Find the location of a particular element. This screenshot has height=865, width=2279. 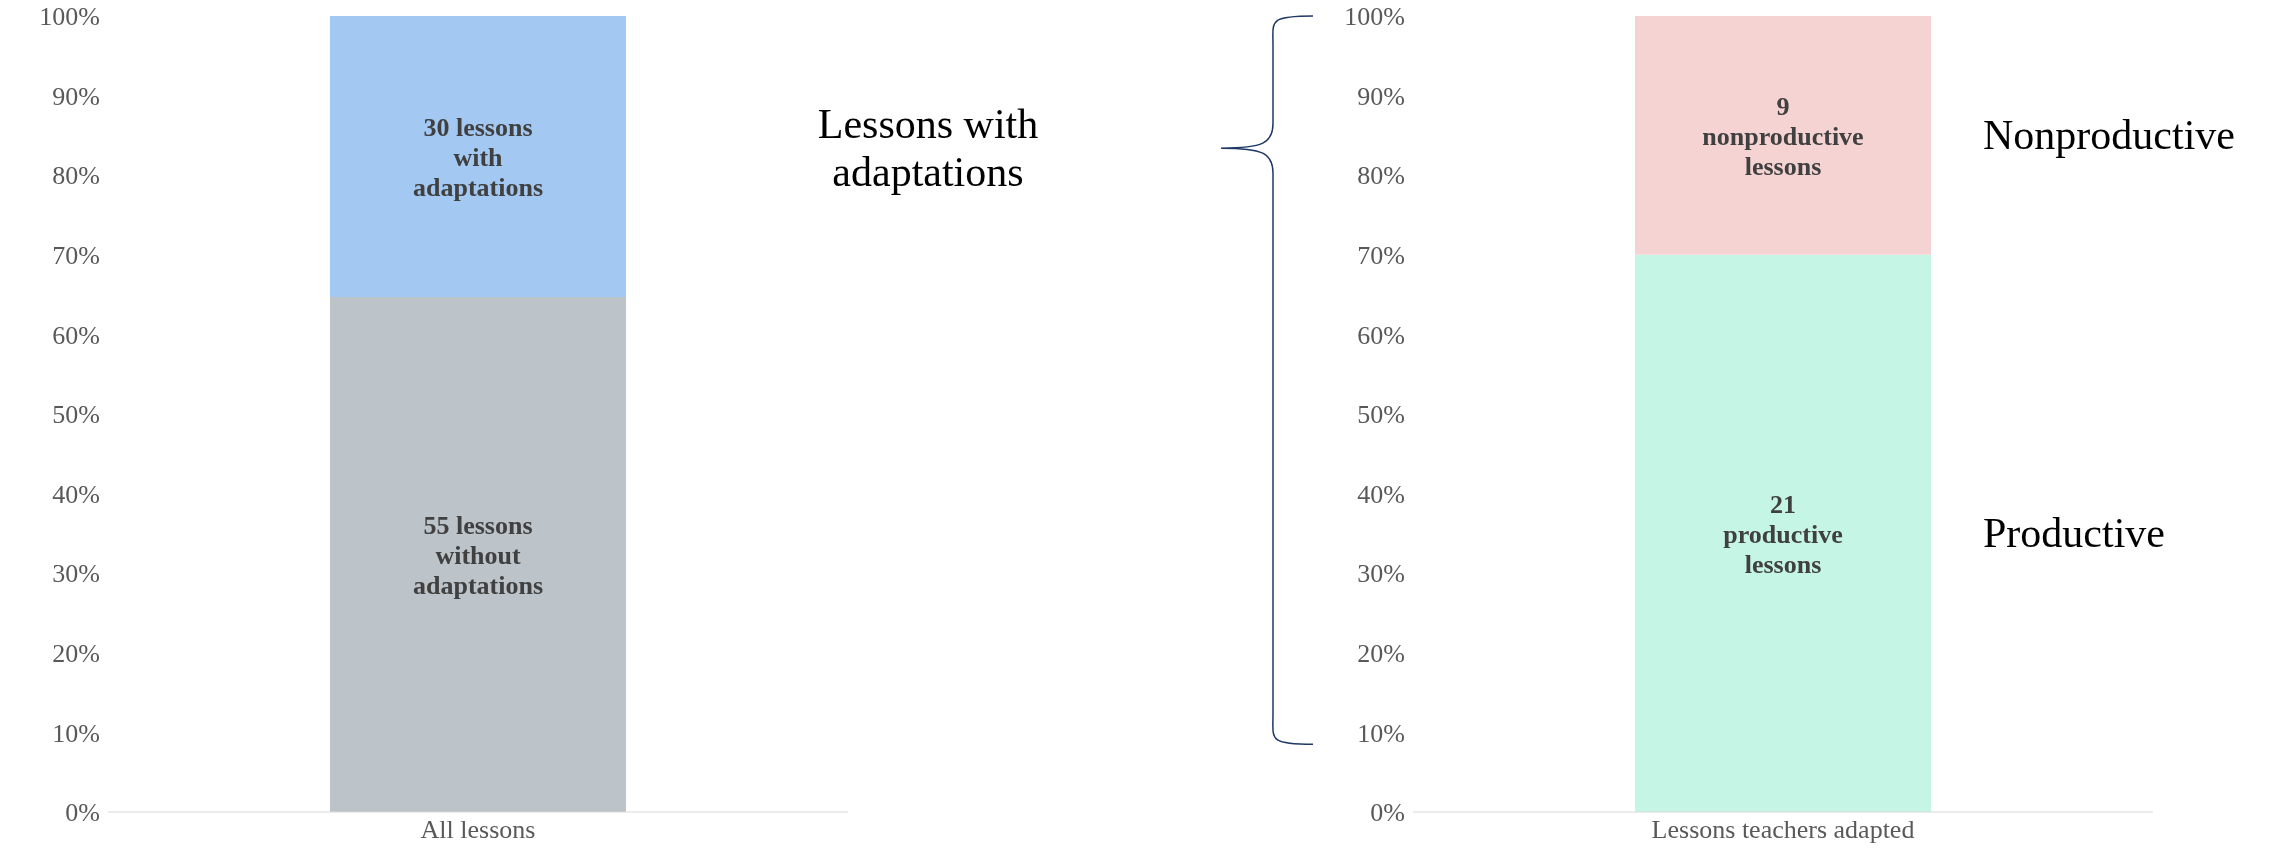

annotation: 9 nonproductive lessons is located at coordinates (1783, 136).